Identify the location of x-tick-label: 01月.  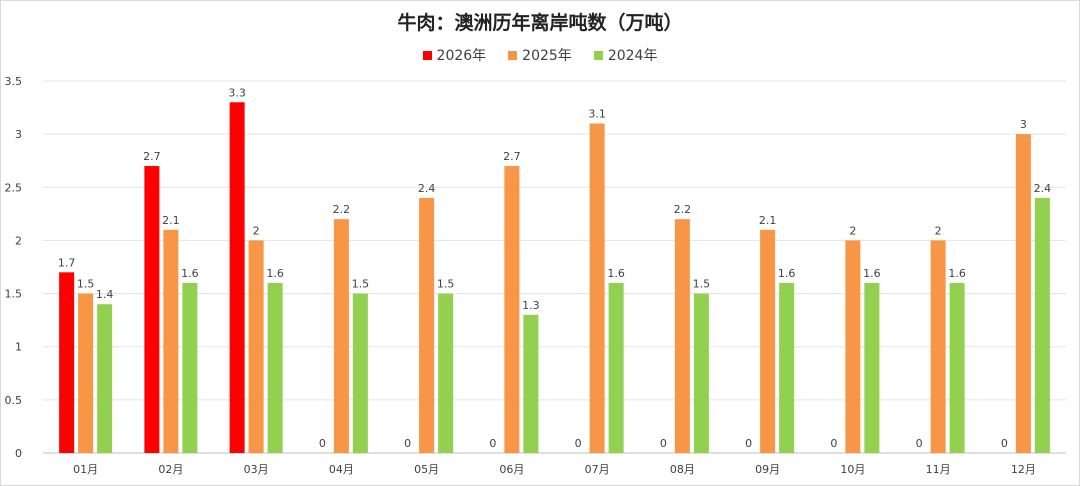
(85, 469).